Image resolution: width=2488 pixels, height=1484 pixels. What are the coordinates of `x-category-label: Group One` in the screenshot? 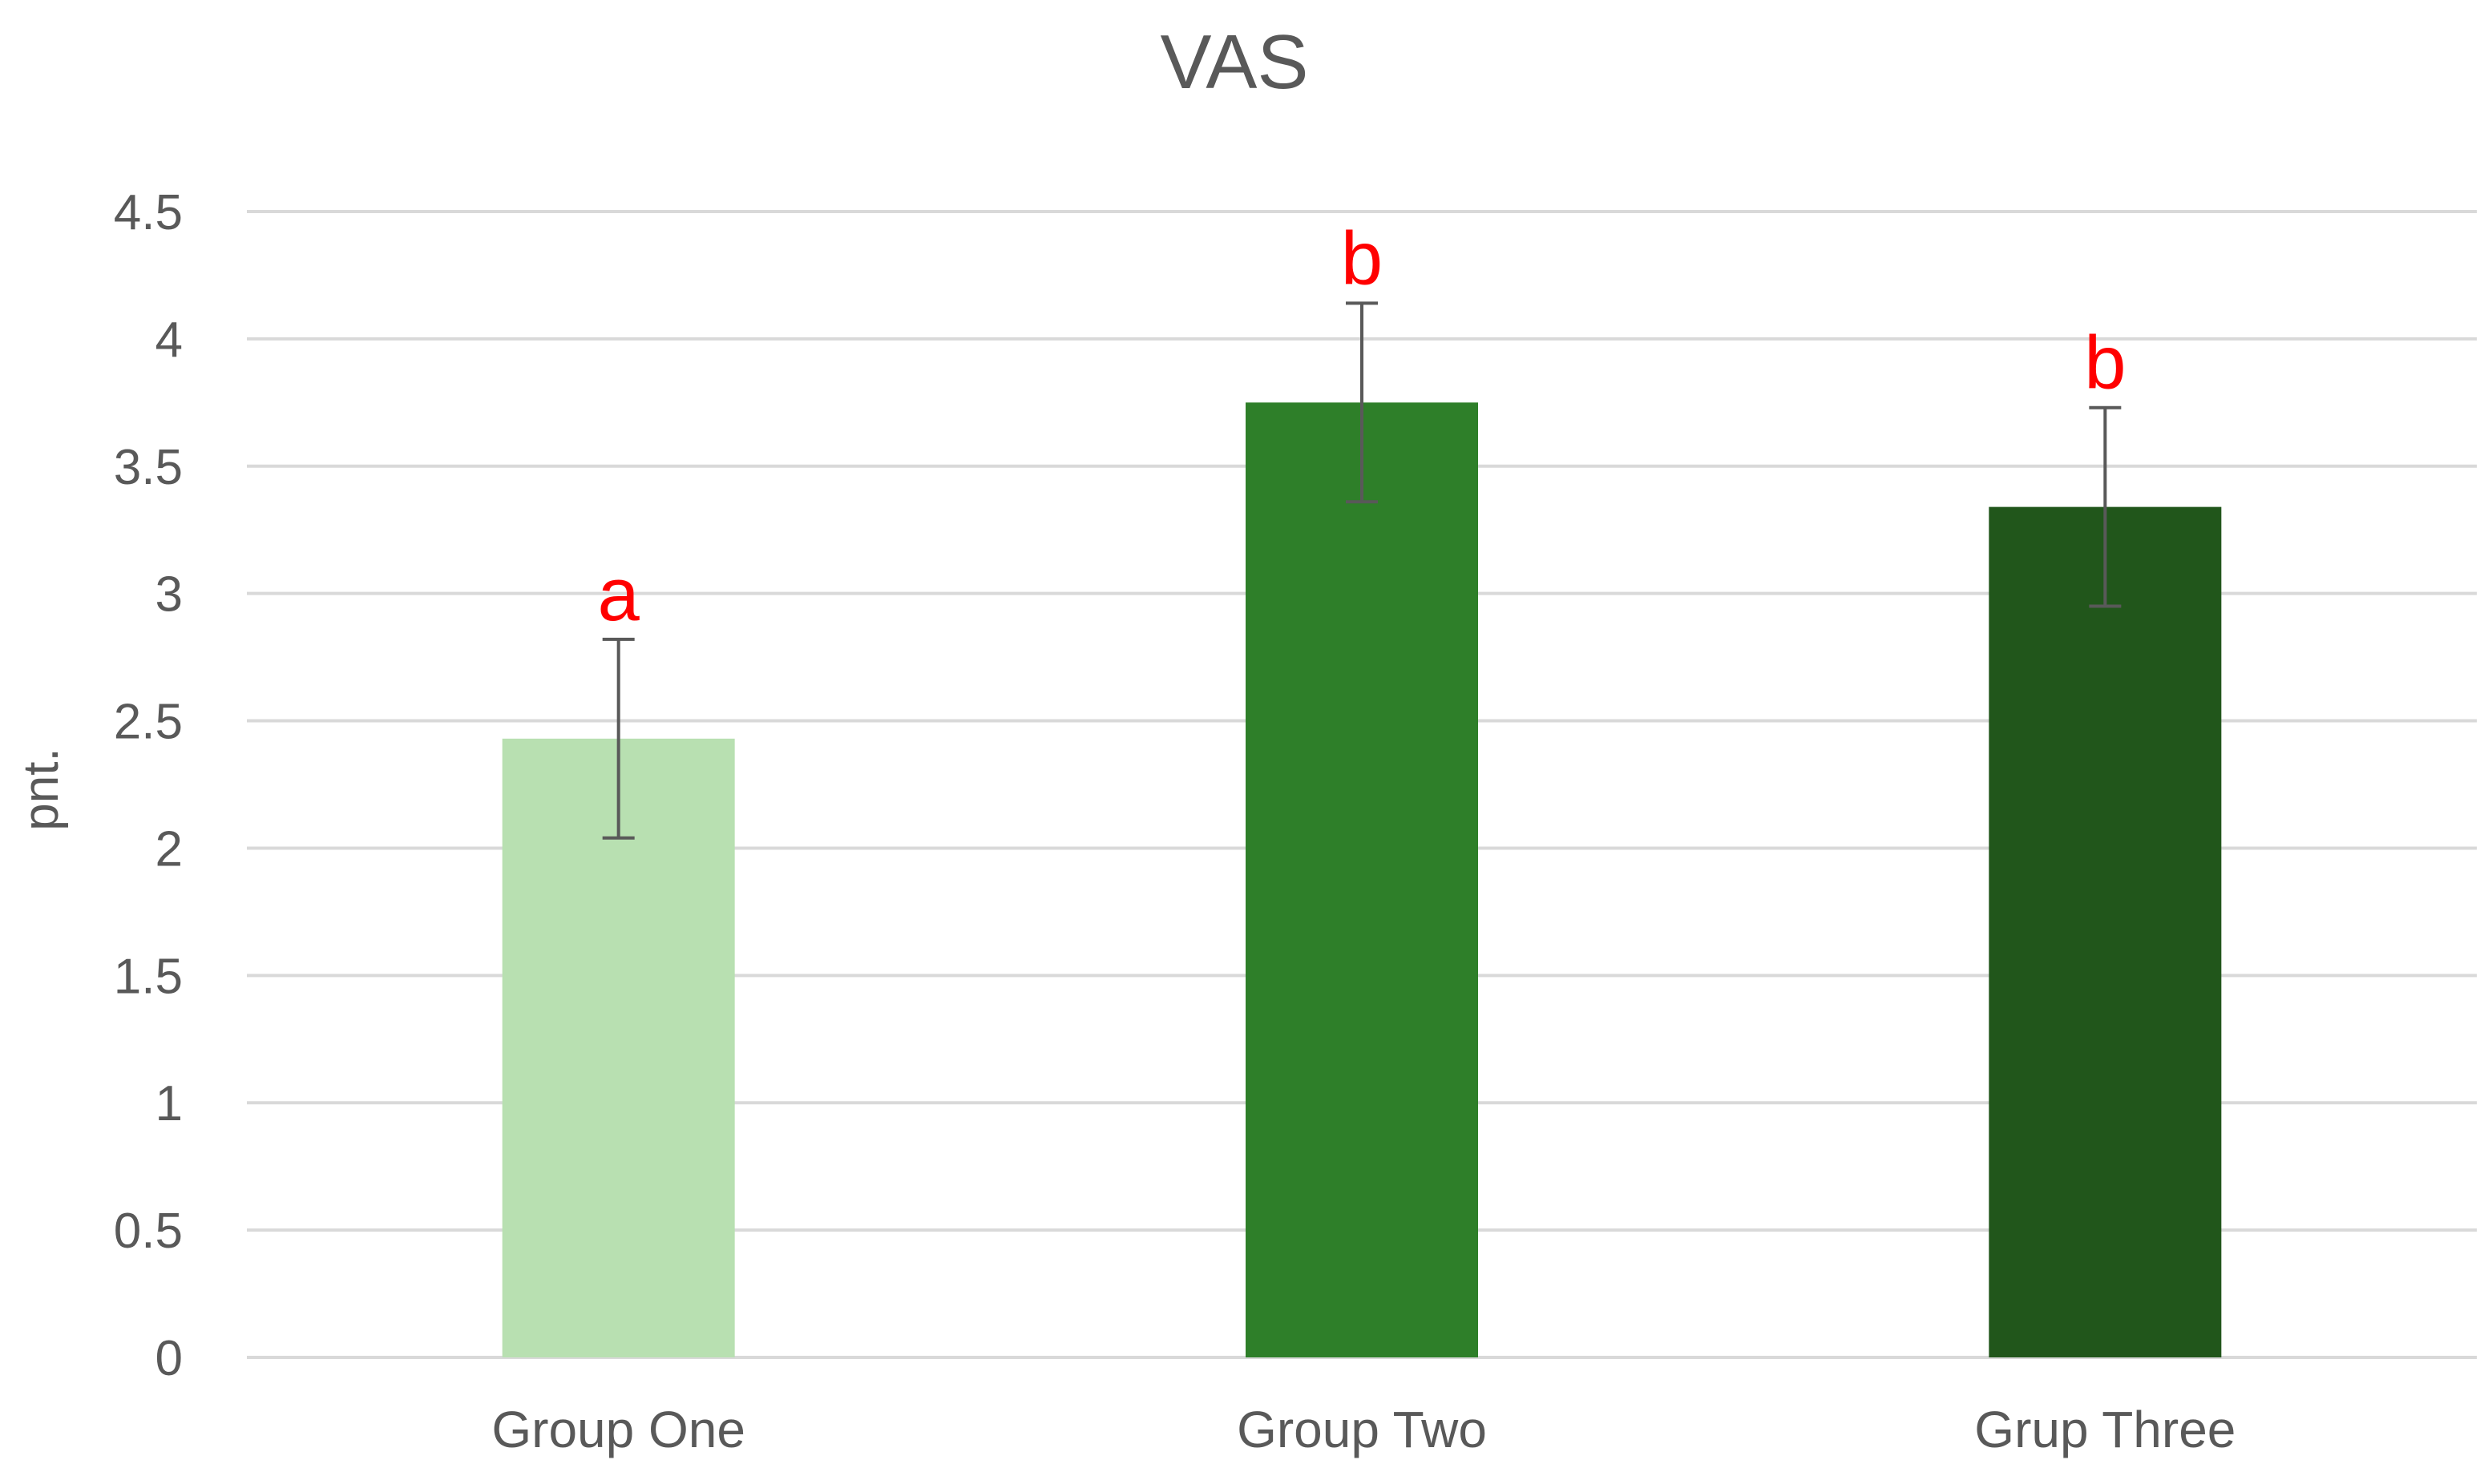 It's located at (618, 1430).